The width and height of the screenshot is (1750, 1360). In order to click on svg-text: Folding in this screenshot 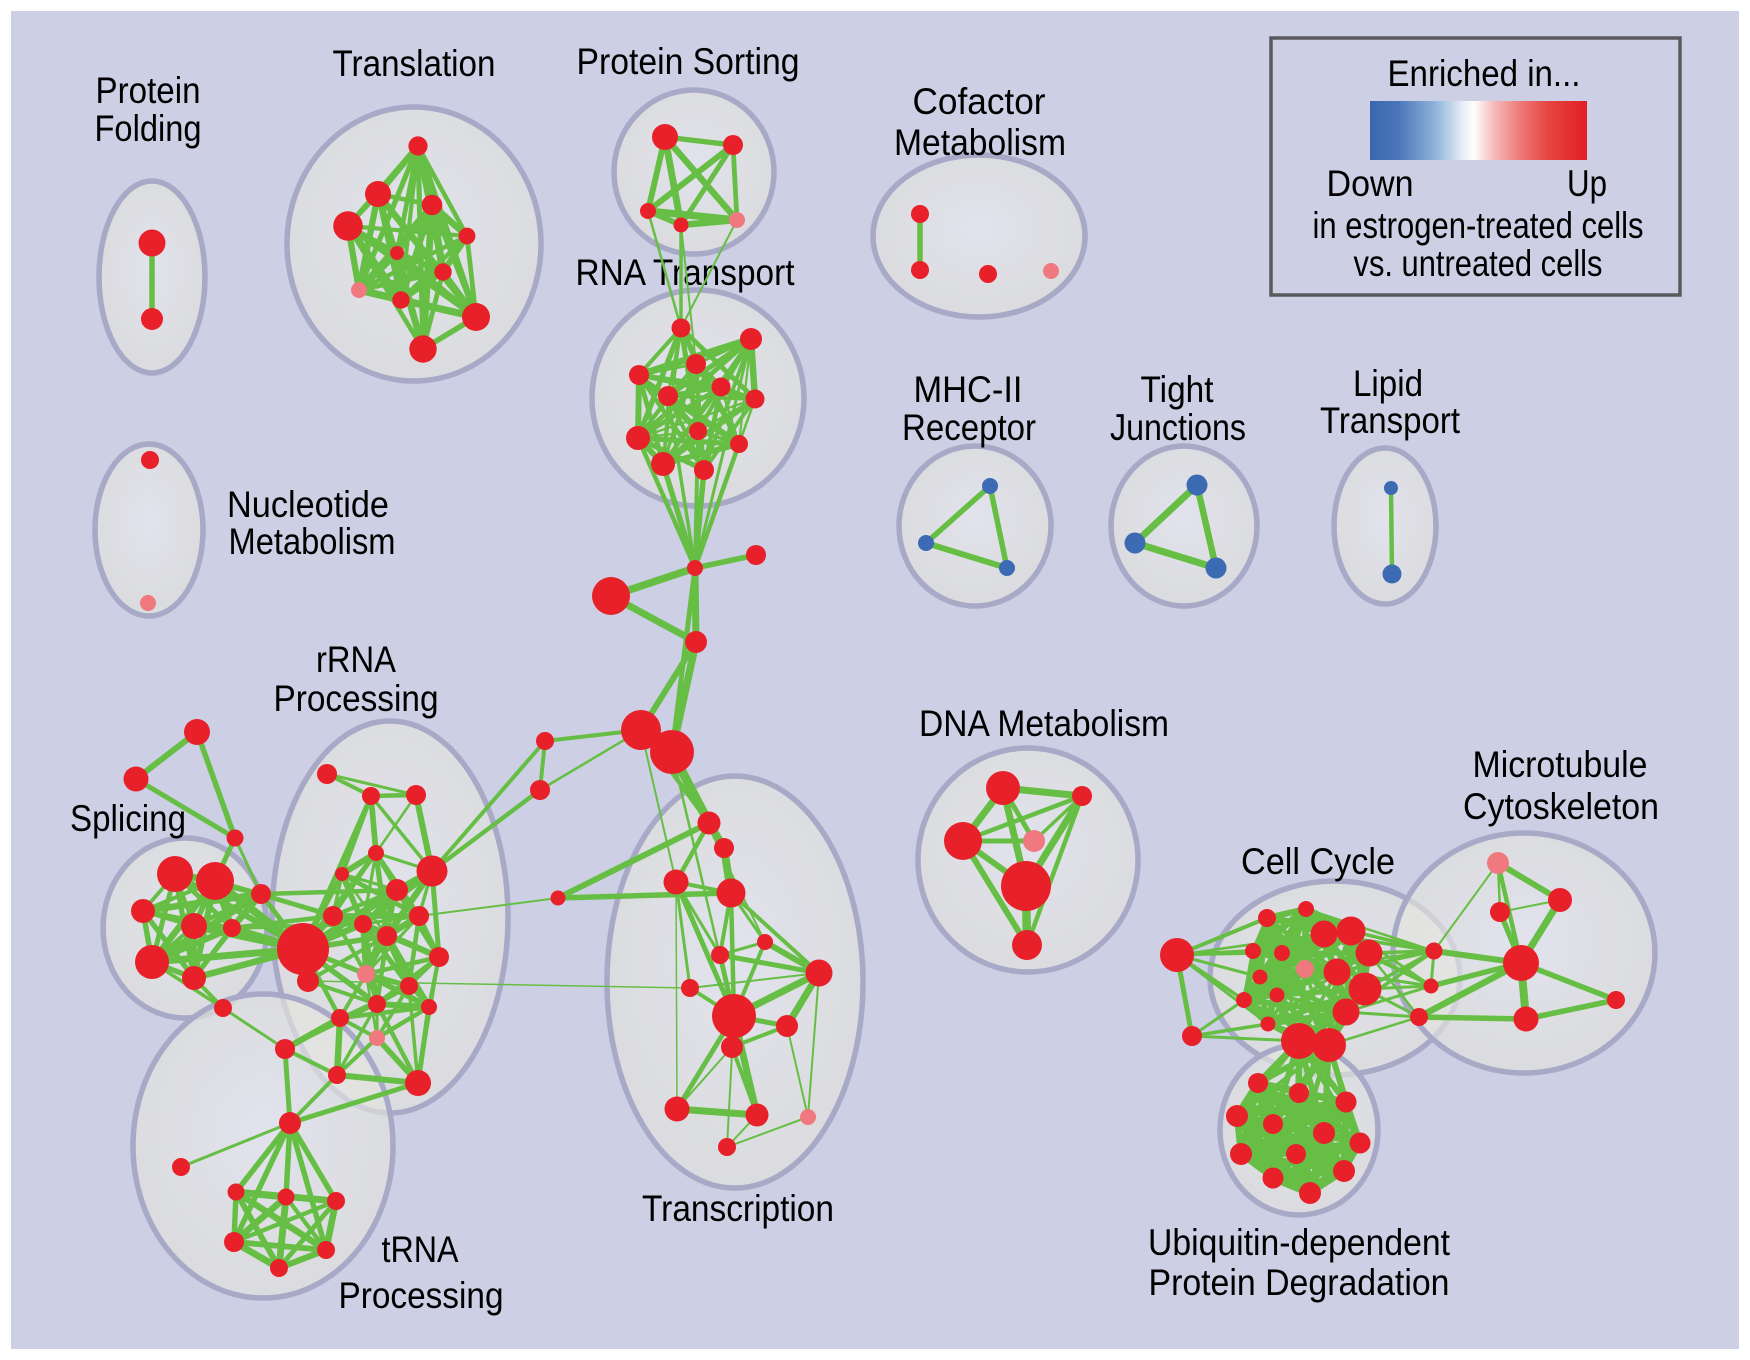, I will do `click(148, 128)`.